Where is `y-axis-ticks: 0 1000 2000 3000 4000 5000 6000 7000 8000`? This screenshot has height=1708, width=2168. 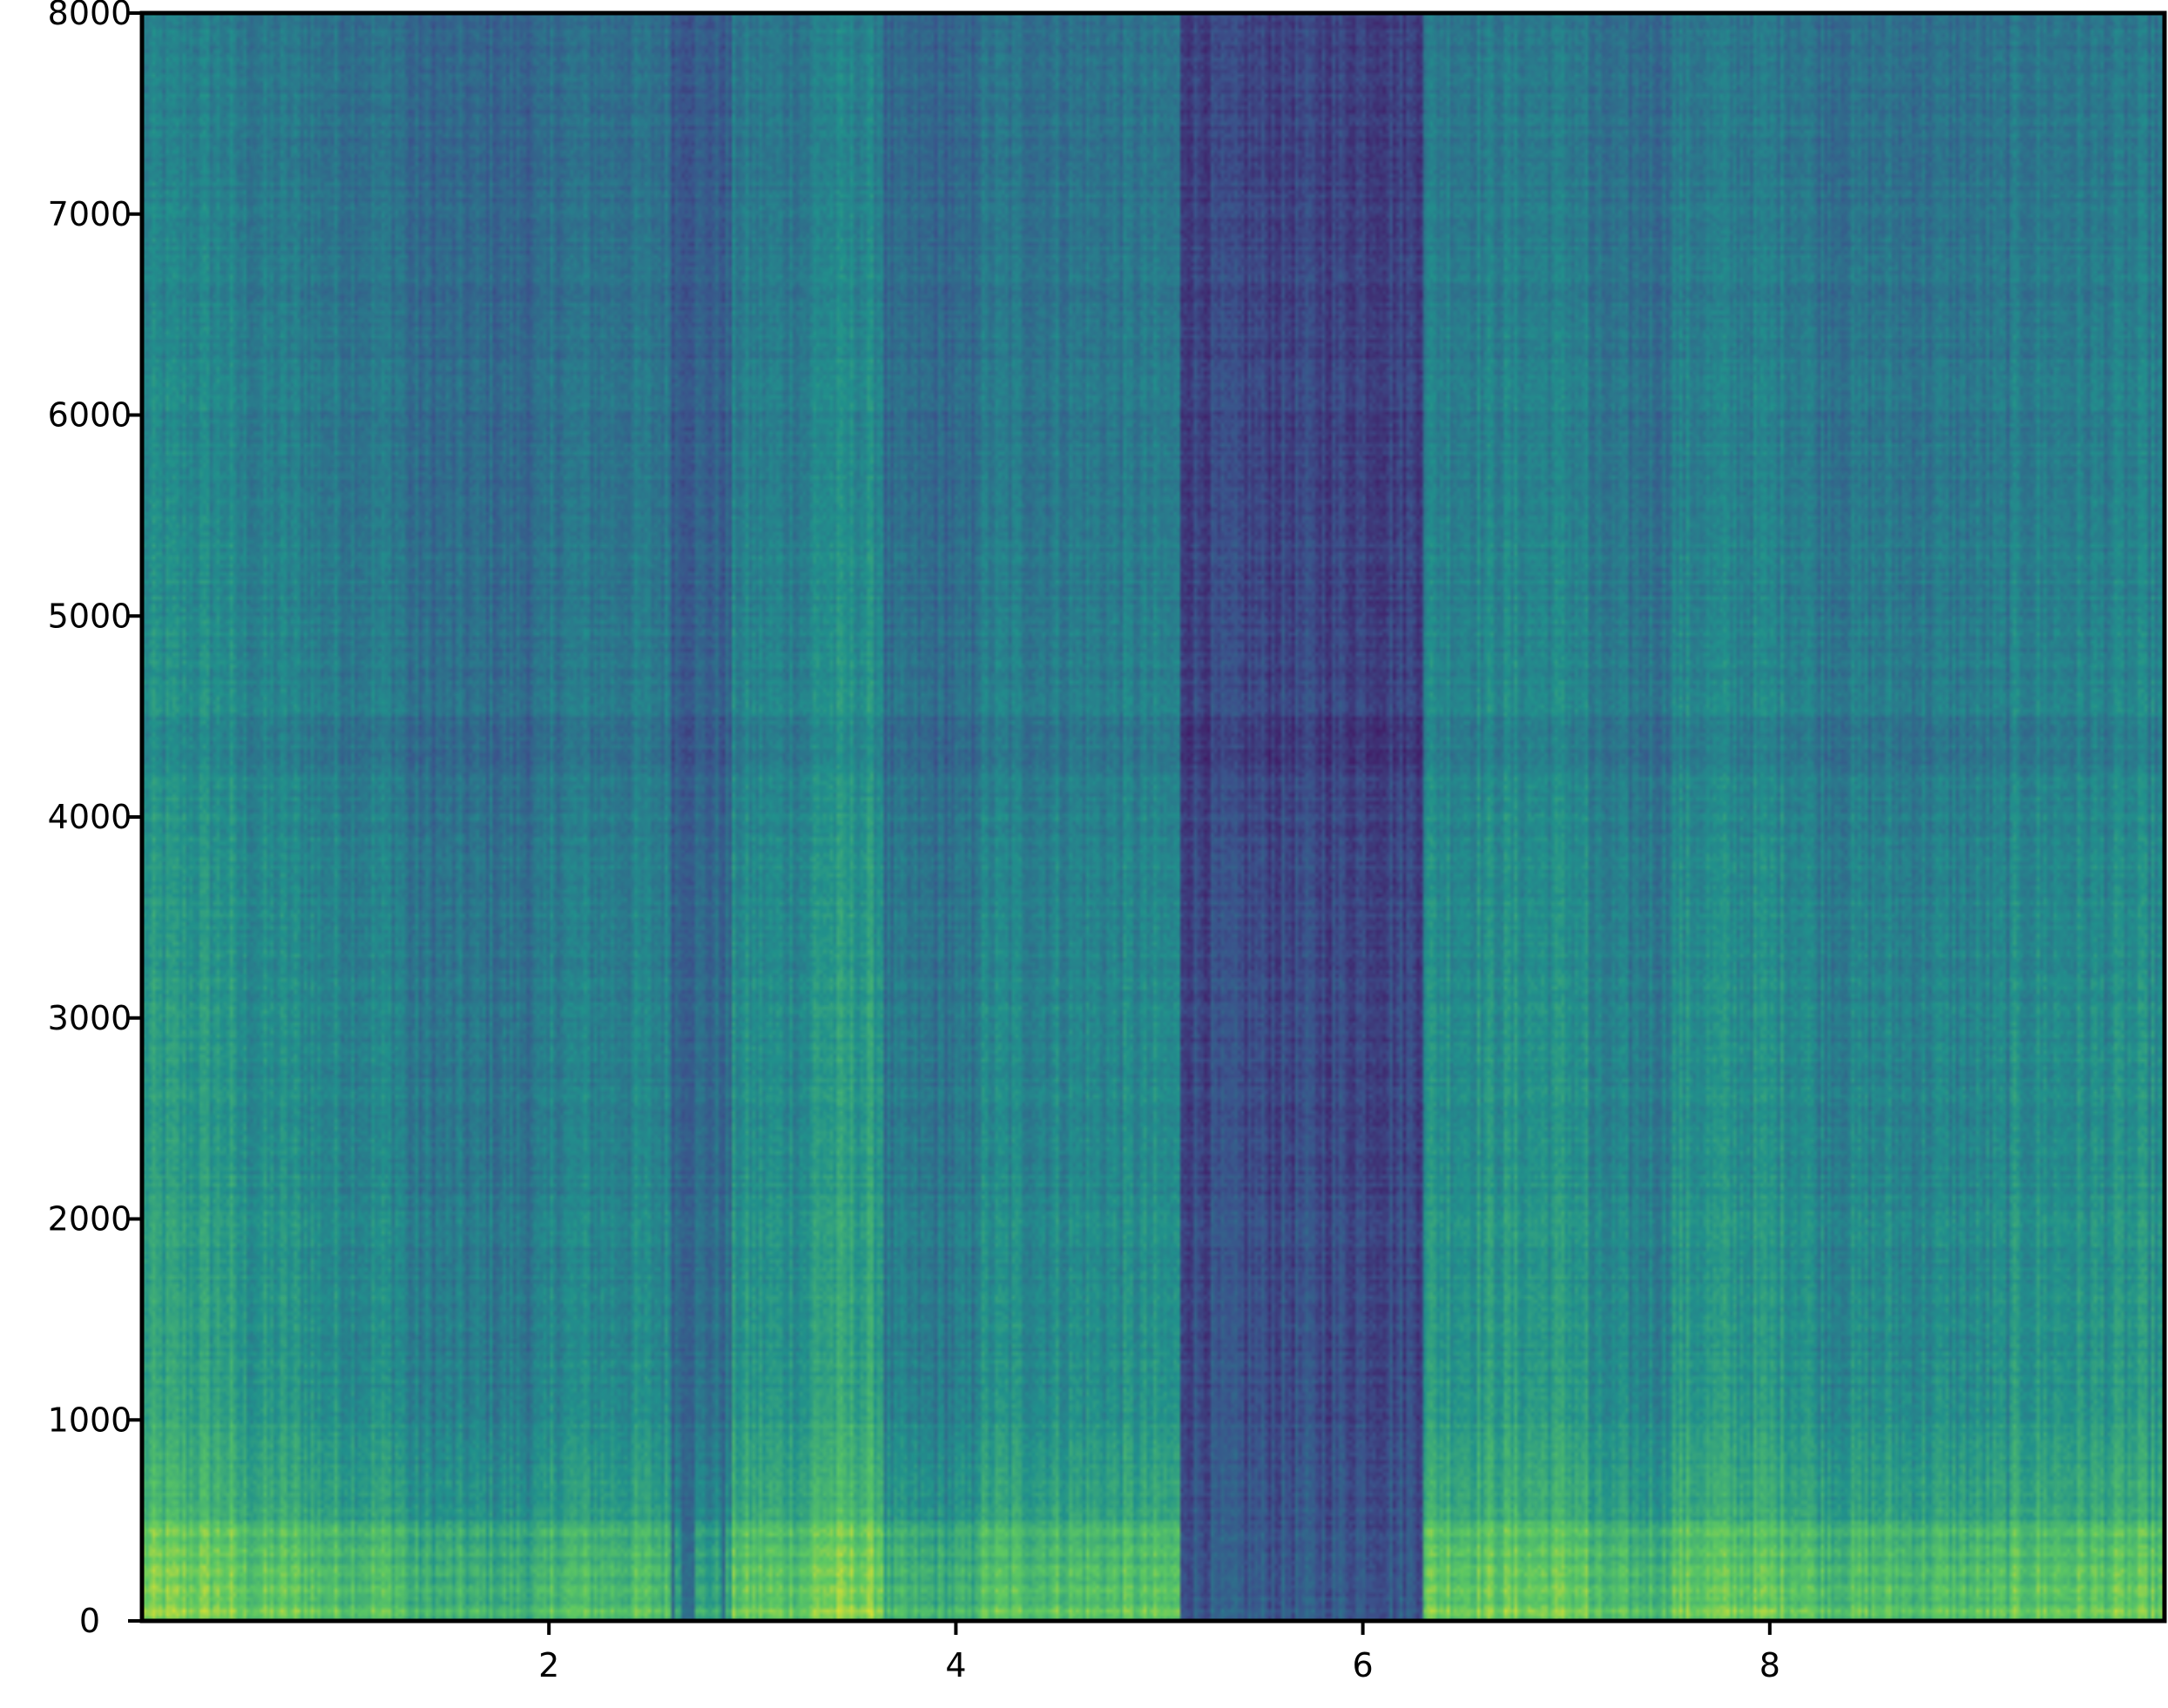
y-axis-ticks: 0 1000 2000 3000 4000 5000 6000 7000 8000 is located at coordinates (95, 820).